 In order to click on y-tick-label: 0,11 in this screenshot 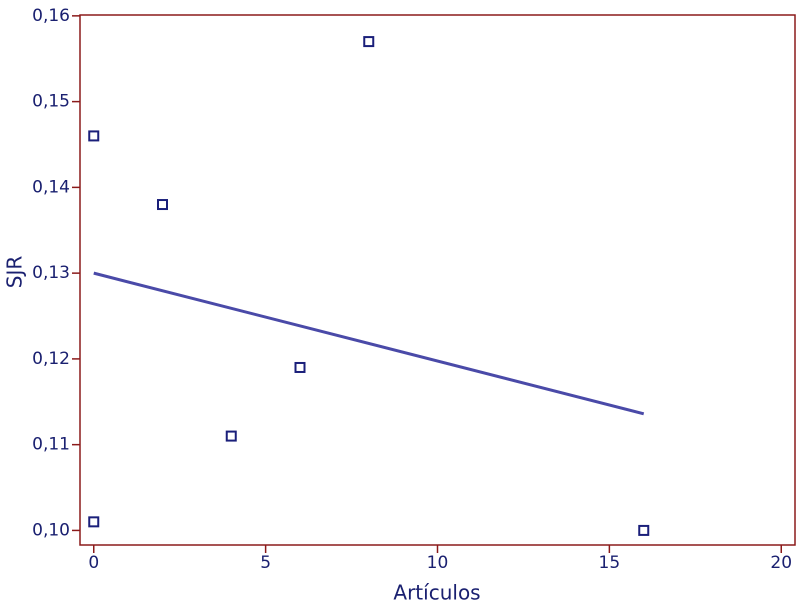, I will do `click(51, 445)`.